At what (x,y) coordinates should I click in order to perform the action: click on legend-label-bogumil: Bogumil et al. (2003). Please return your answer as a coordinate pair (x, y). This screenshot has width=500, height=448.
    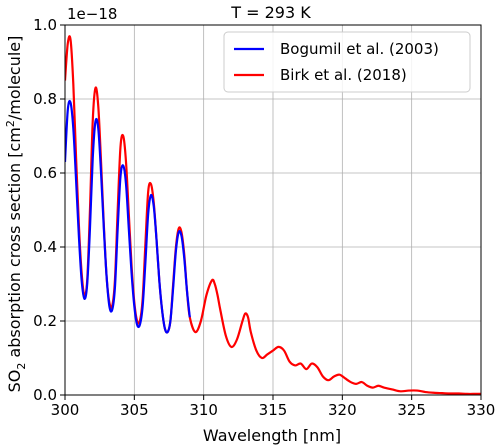
    Looking at the image, I should click on (359, 49).